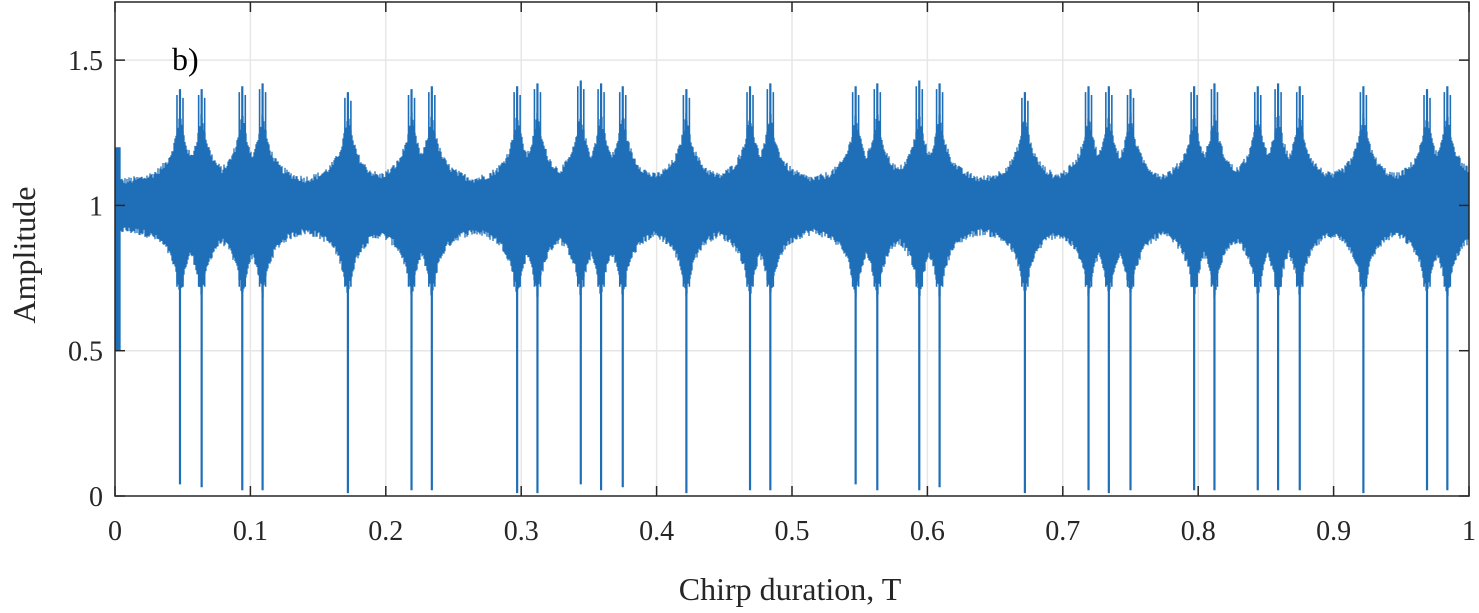 The image size is (1479, 613). I want to click on x-tick-label: 0.6, so click(927, 531).